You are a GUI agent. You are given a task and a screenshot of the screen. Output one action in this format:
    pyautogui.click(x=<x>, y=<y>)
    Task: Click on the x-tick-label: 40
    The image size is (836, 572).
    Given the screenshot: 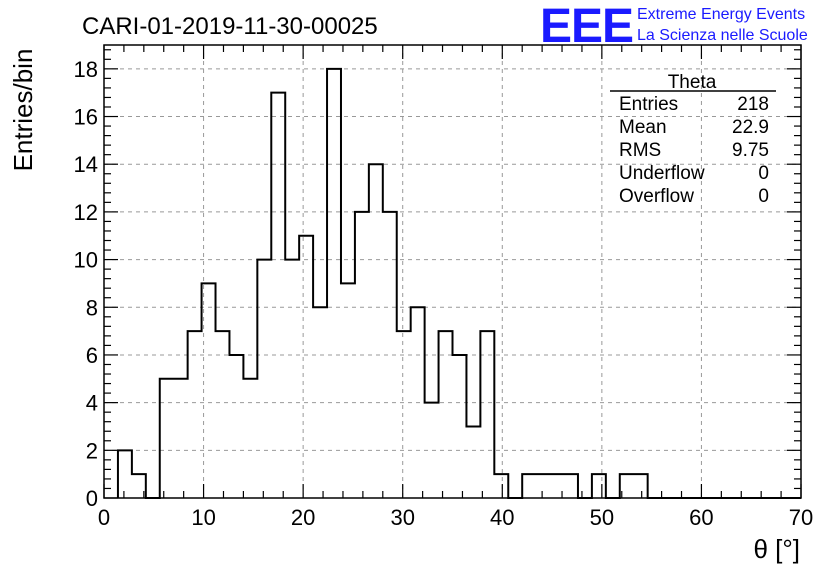 What is the action you would take?
    pyautogui.click(x=502, y=517)
    